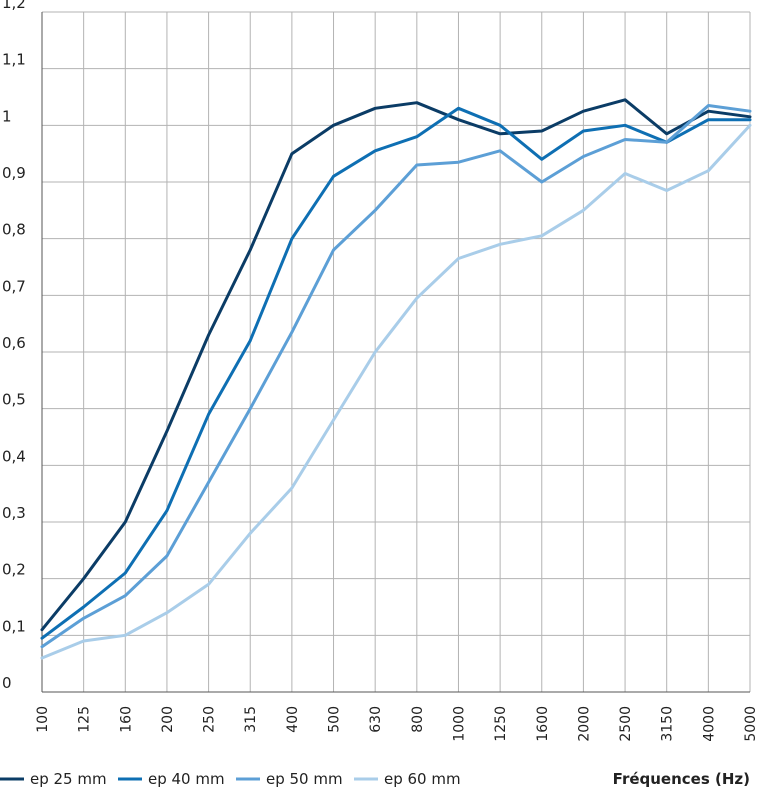  What do you see at coordinates (14, 570) in the screenshot?
I see `y-tick-label: 0,2` at bounding box center [14, 570].